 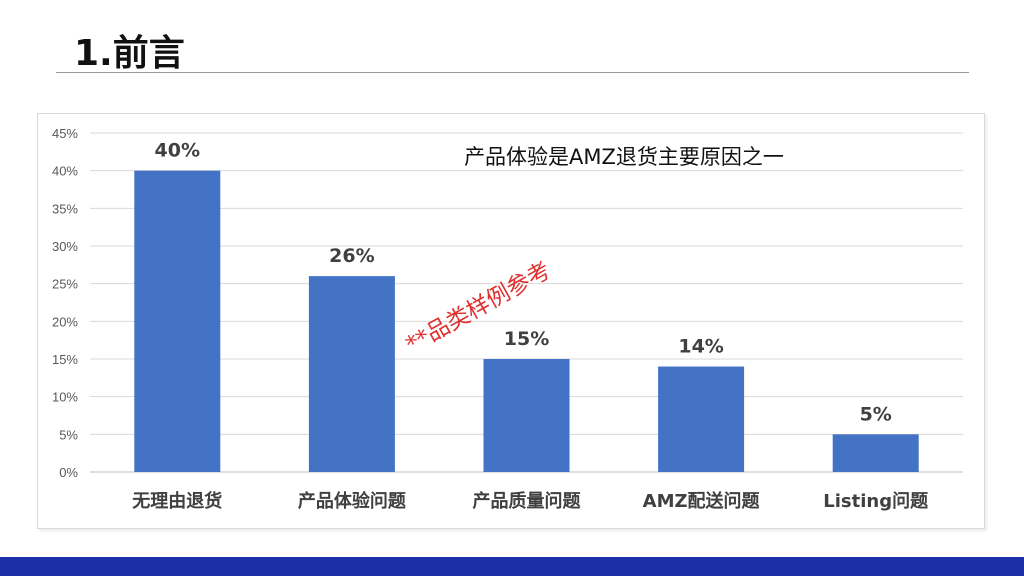 I want to click on y-axis-ticks: 0% 5% 10% 15% 20% 25% 30% 35% 40% 45%, so click(x=65, y=303).